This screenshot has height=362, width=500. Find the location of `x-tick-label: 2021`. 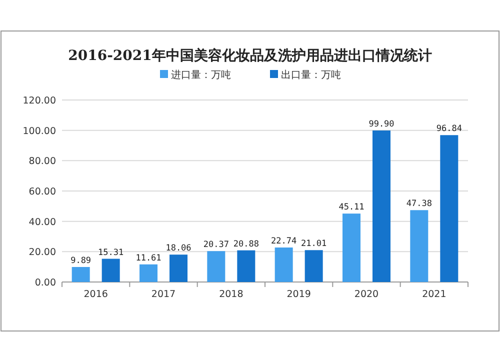

x-tick-label: 2021 is located at coordinates (434, 294).